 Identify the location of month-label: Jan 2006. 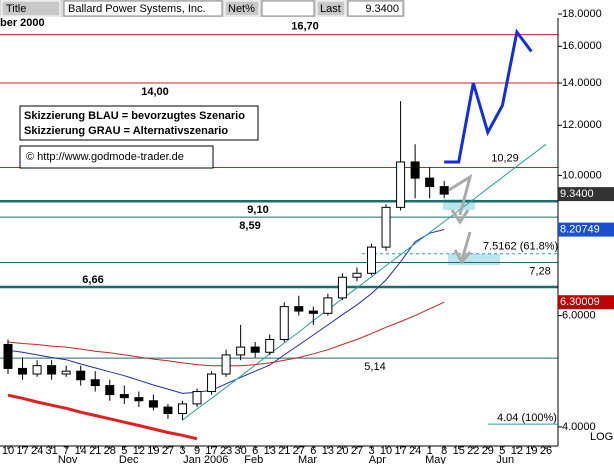
(205, 459).